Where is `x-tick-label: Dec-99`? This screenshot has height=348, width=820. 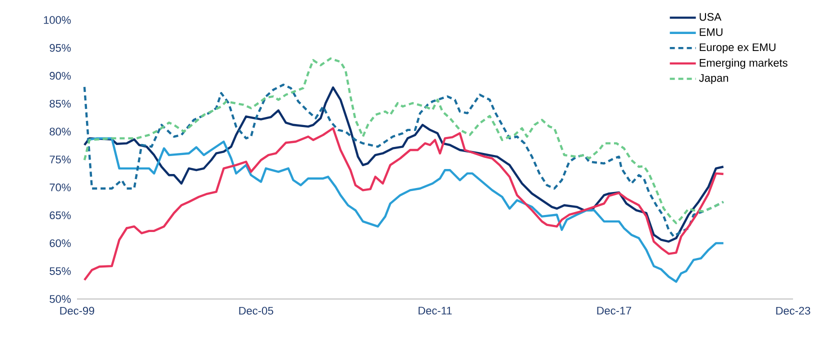 x-tick-label: Dec-99 is located at coordinates (77, 310).